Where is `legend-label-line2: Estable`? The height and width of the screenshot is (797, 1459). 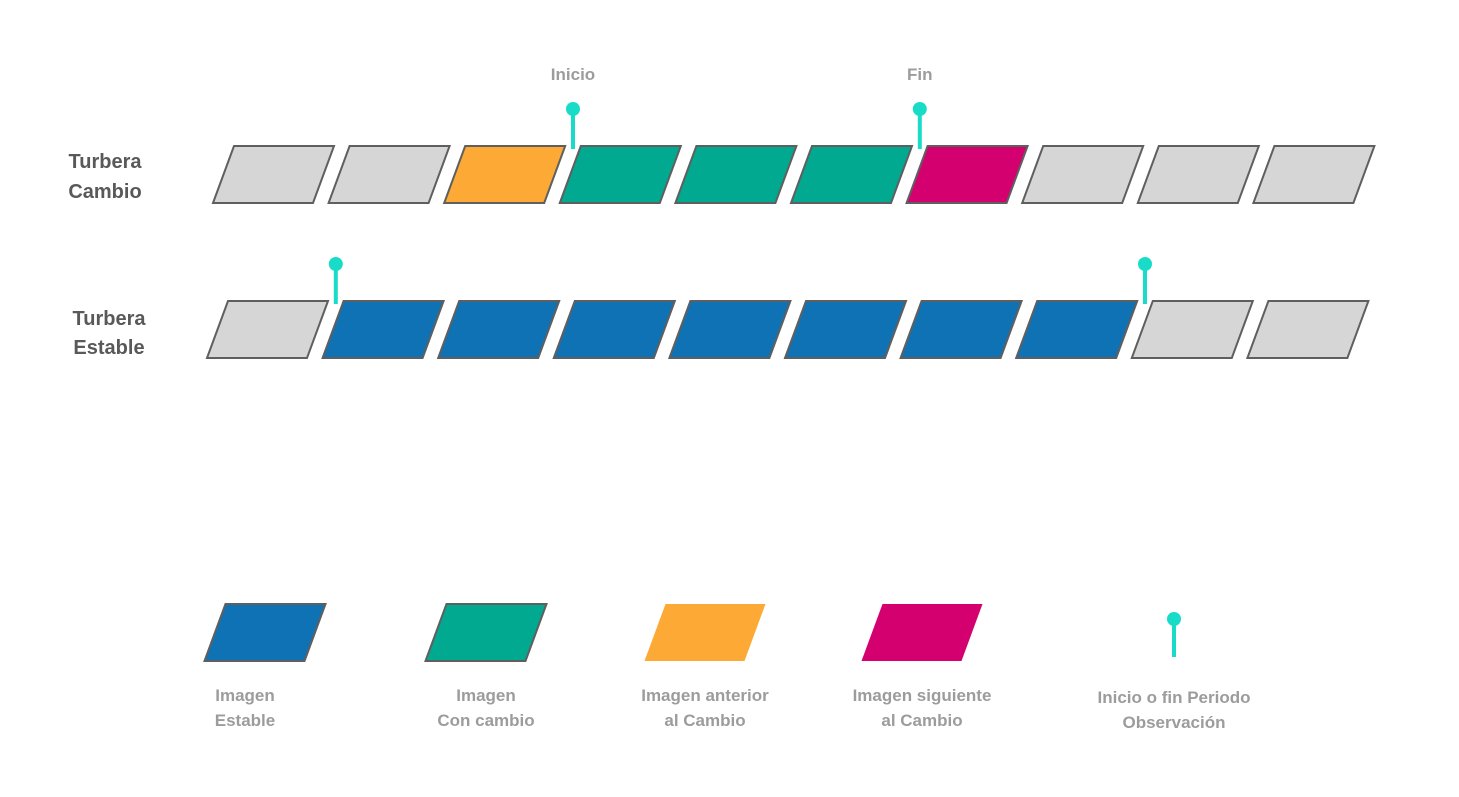
legend-label-line2: Estable is located at coordinates (245, 720).